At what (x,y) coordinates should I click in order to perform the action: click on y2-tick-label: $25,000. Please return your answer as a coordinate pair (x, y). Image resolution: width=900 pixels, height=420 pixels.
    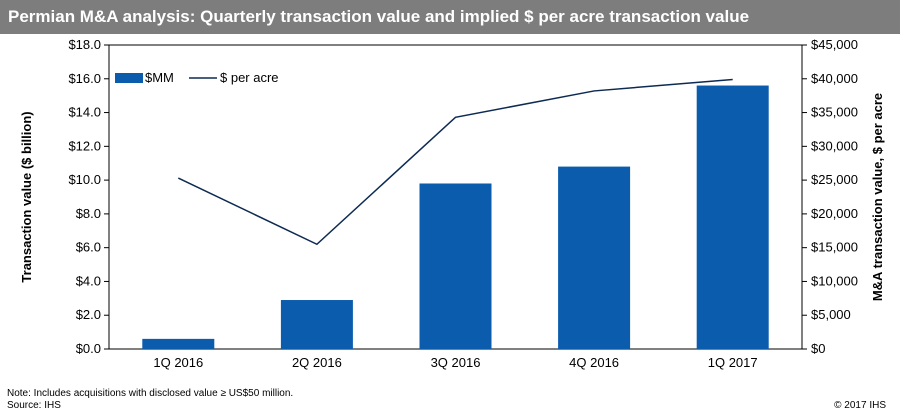
    Looking at the image, I should click on (834, 179).